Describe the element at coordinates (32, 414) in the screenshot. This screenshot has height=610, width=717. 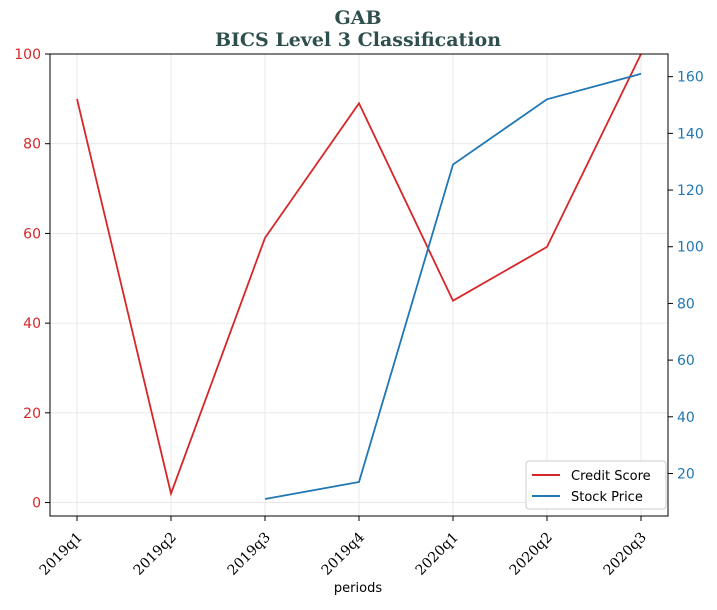
I see `left-tick-label-20: 20` at that location.